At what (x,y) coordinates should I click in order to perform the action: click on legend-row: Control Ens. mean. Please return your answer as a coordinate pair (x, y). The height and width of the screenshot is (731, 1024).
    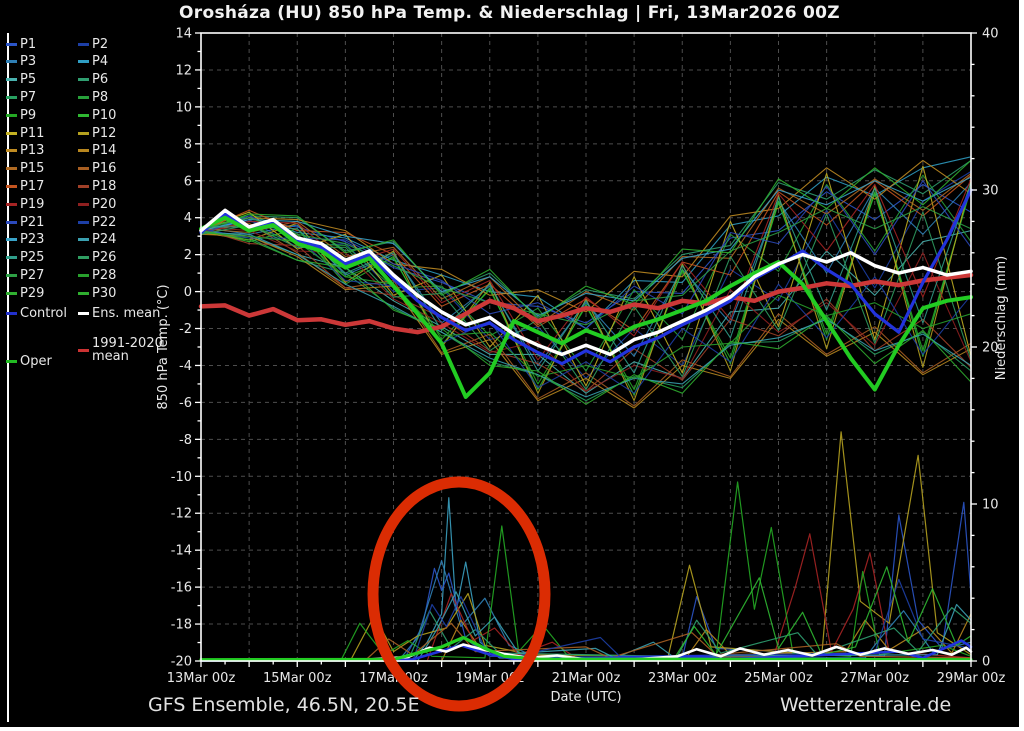
    Looking at the image, I should click on (114, 313).